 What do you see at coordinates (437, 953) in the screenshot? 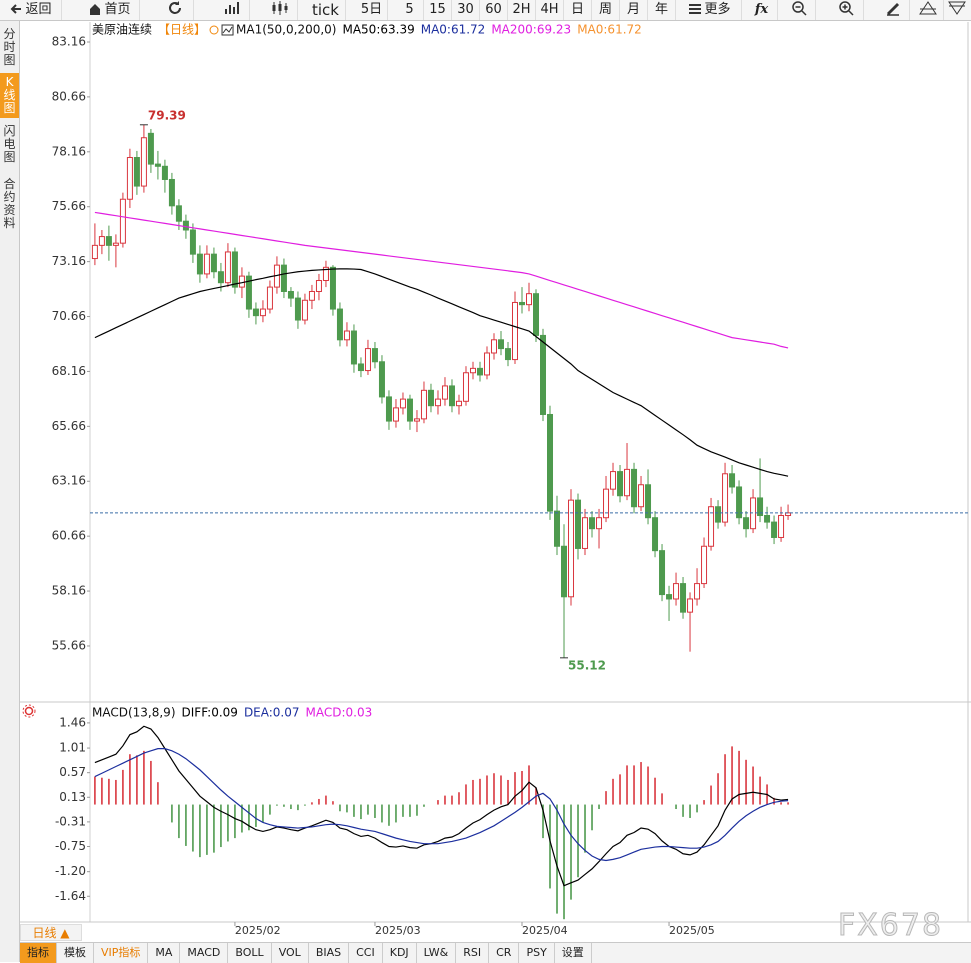
I see `tab: LW&` at bounding box center [437, 953].